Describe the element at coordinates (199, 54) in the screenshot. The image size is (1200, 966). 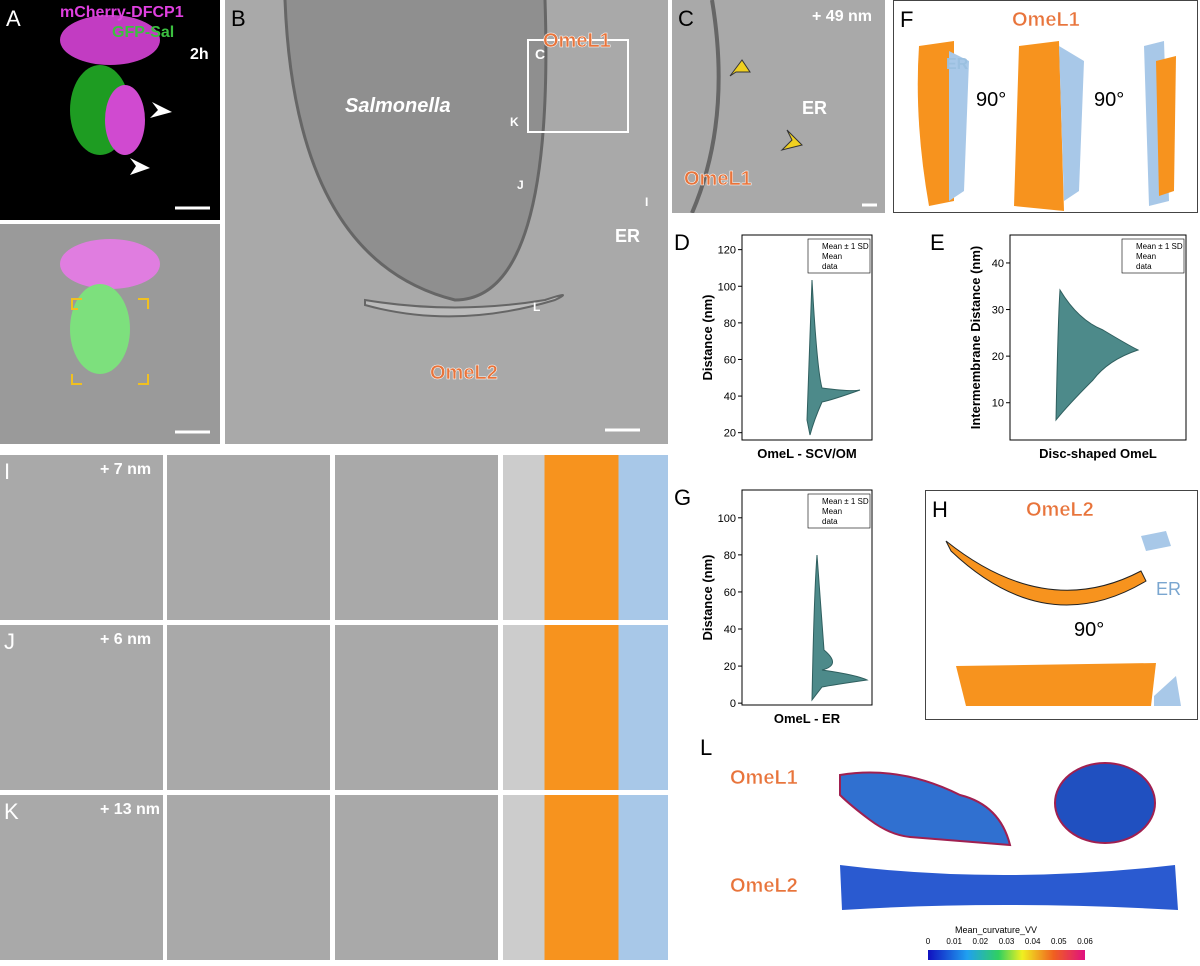
I see `time-label: 2h` at that location.